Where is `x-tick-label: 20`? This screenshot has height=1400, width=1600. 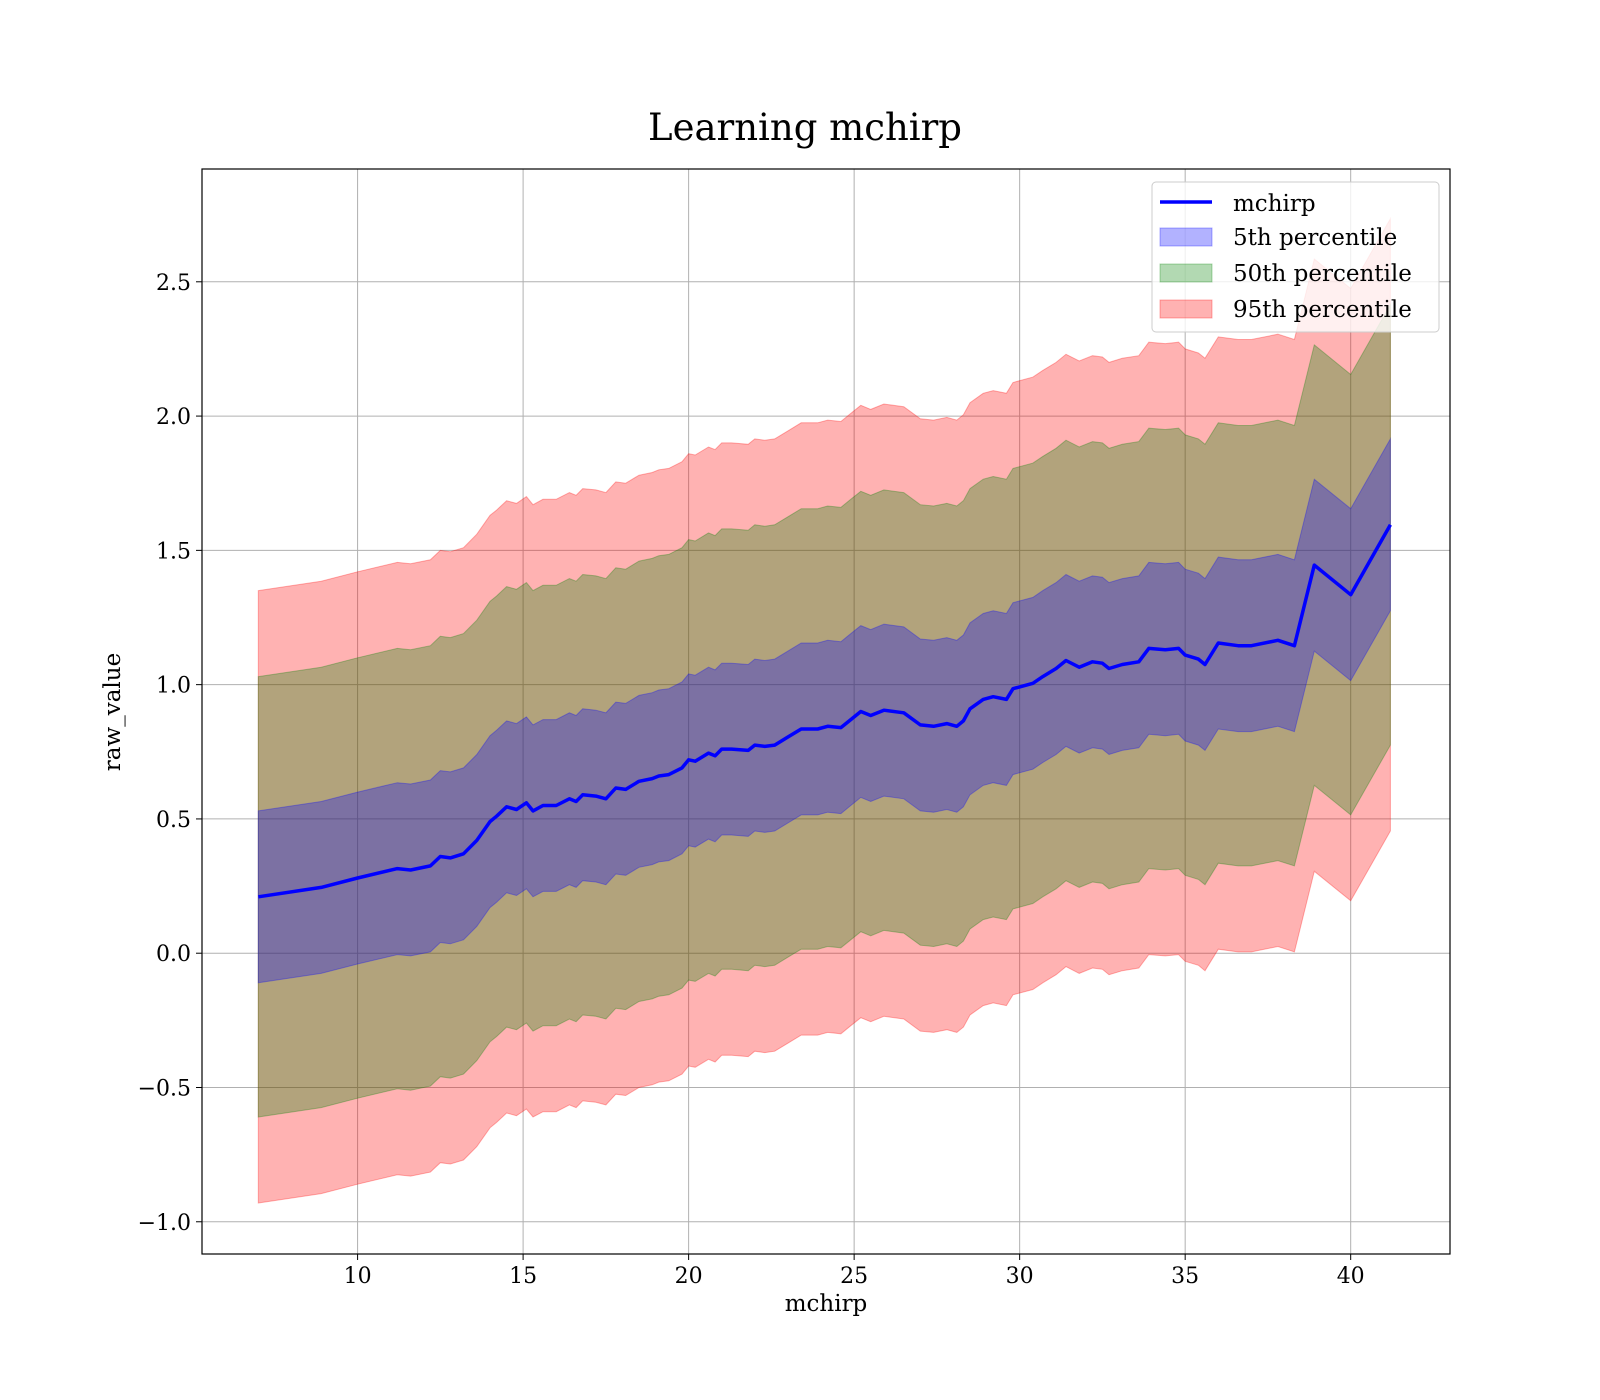 x-tick-label: 20 is located at coordinates (689, 1276).